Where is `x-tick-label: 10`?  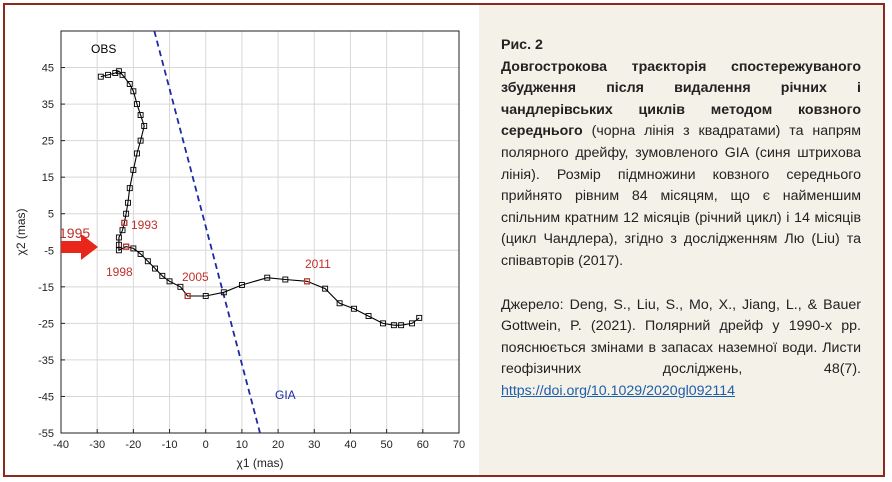 x-tick-label: 10 is located at coordinates (242, 445).